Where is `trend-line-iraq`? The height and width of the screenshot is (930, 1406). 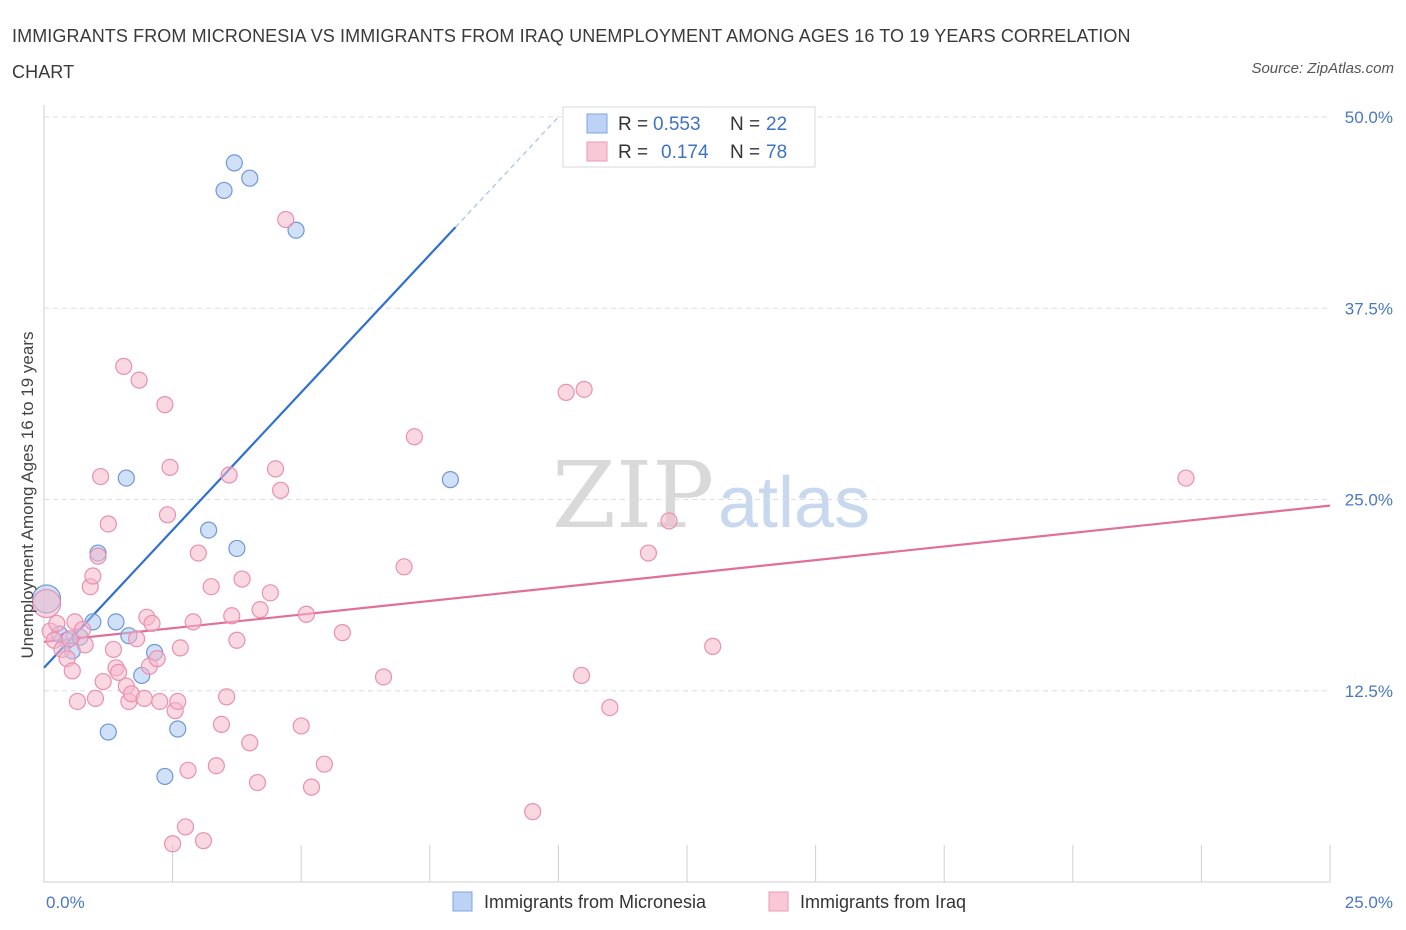
trend-line-iraq is located at coordinates (687, 573).